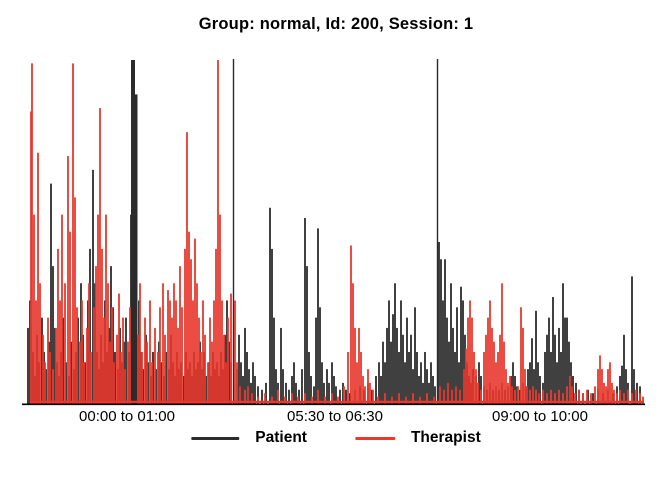 This screenshot has width=672, height=480. I want to click on therapist-line-swatch, so click(374, 438).